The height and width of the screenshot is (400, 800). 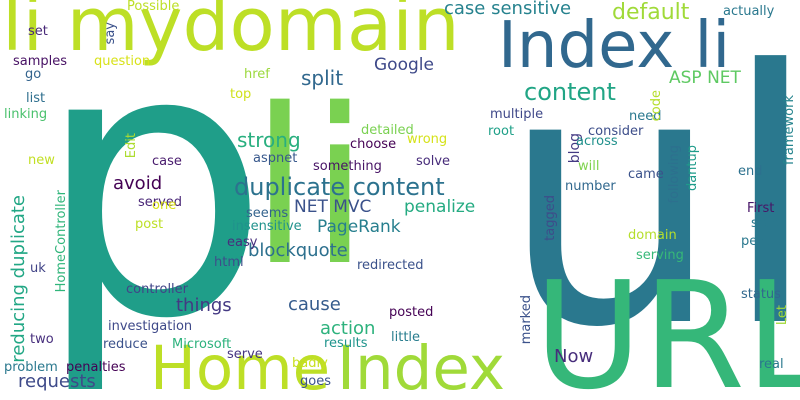 I want to click on word-following: following, so click(x=674, y=174).